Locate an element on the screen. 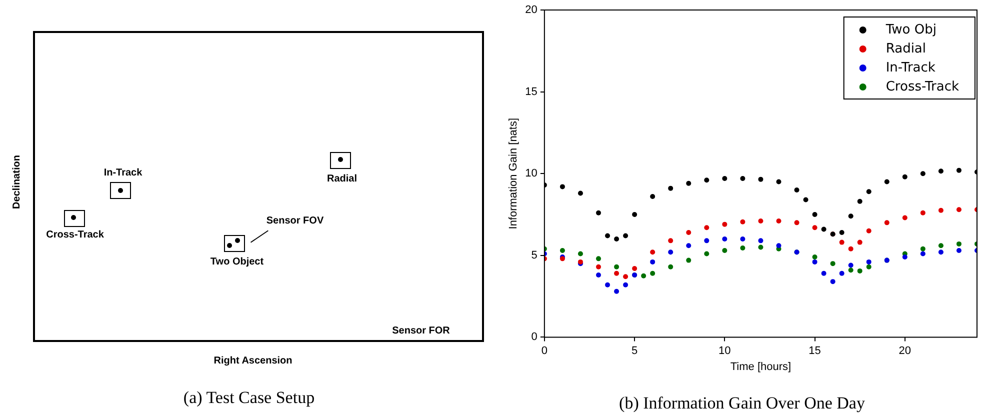  x-tick-label: 0 is located at coordinates (544, 350).